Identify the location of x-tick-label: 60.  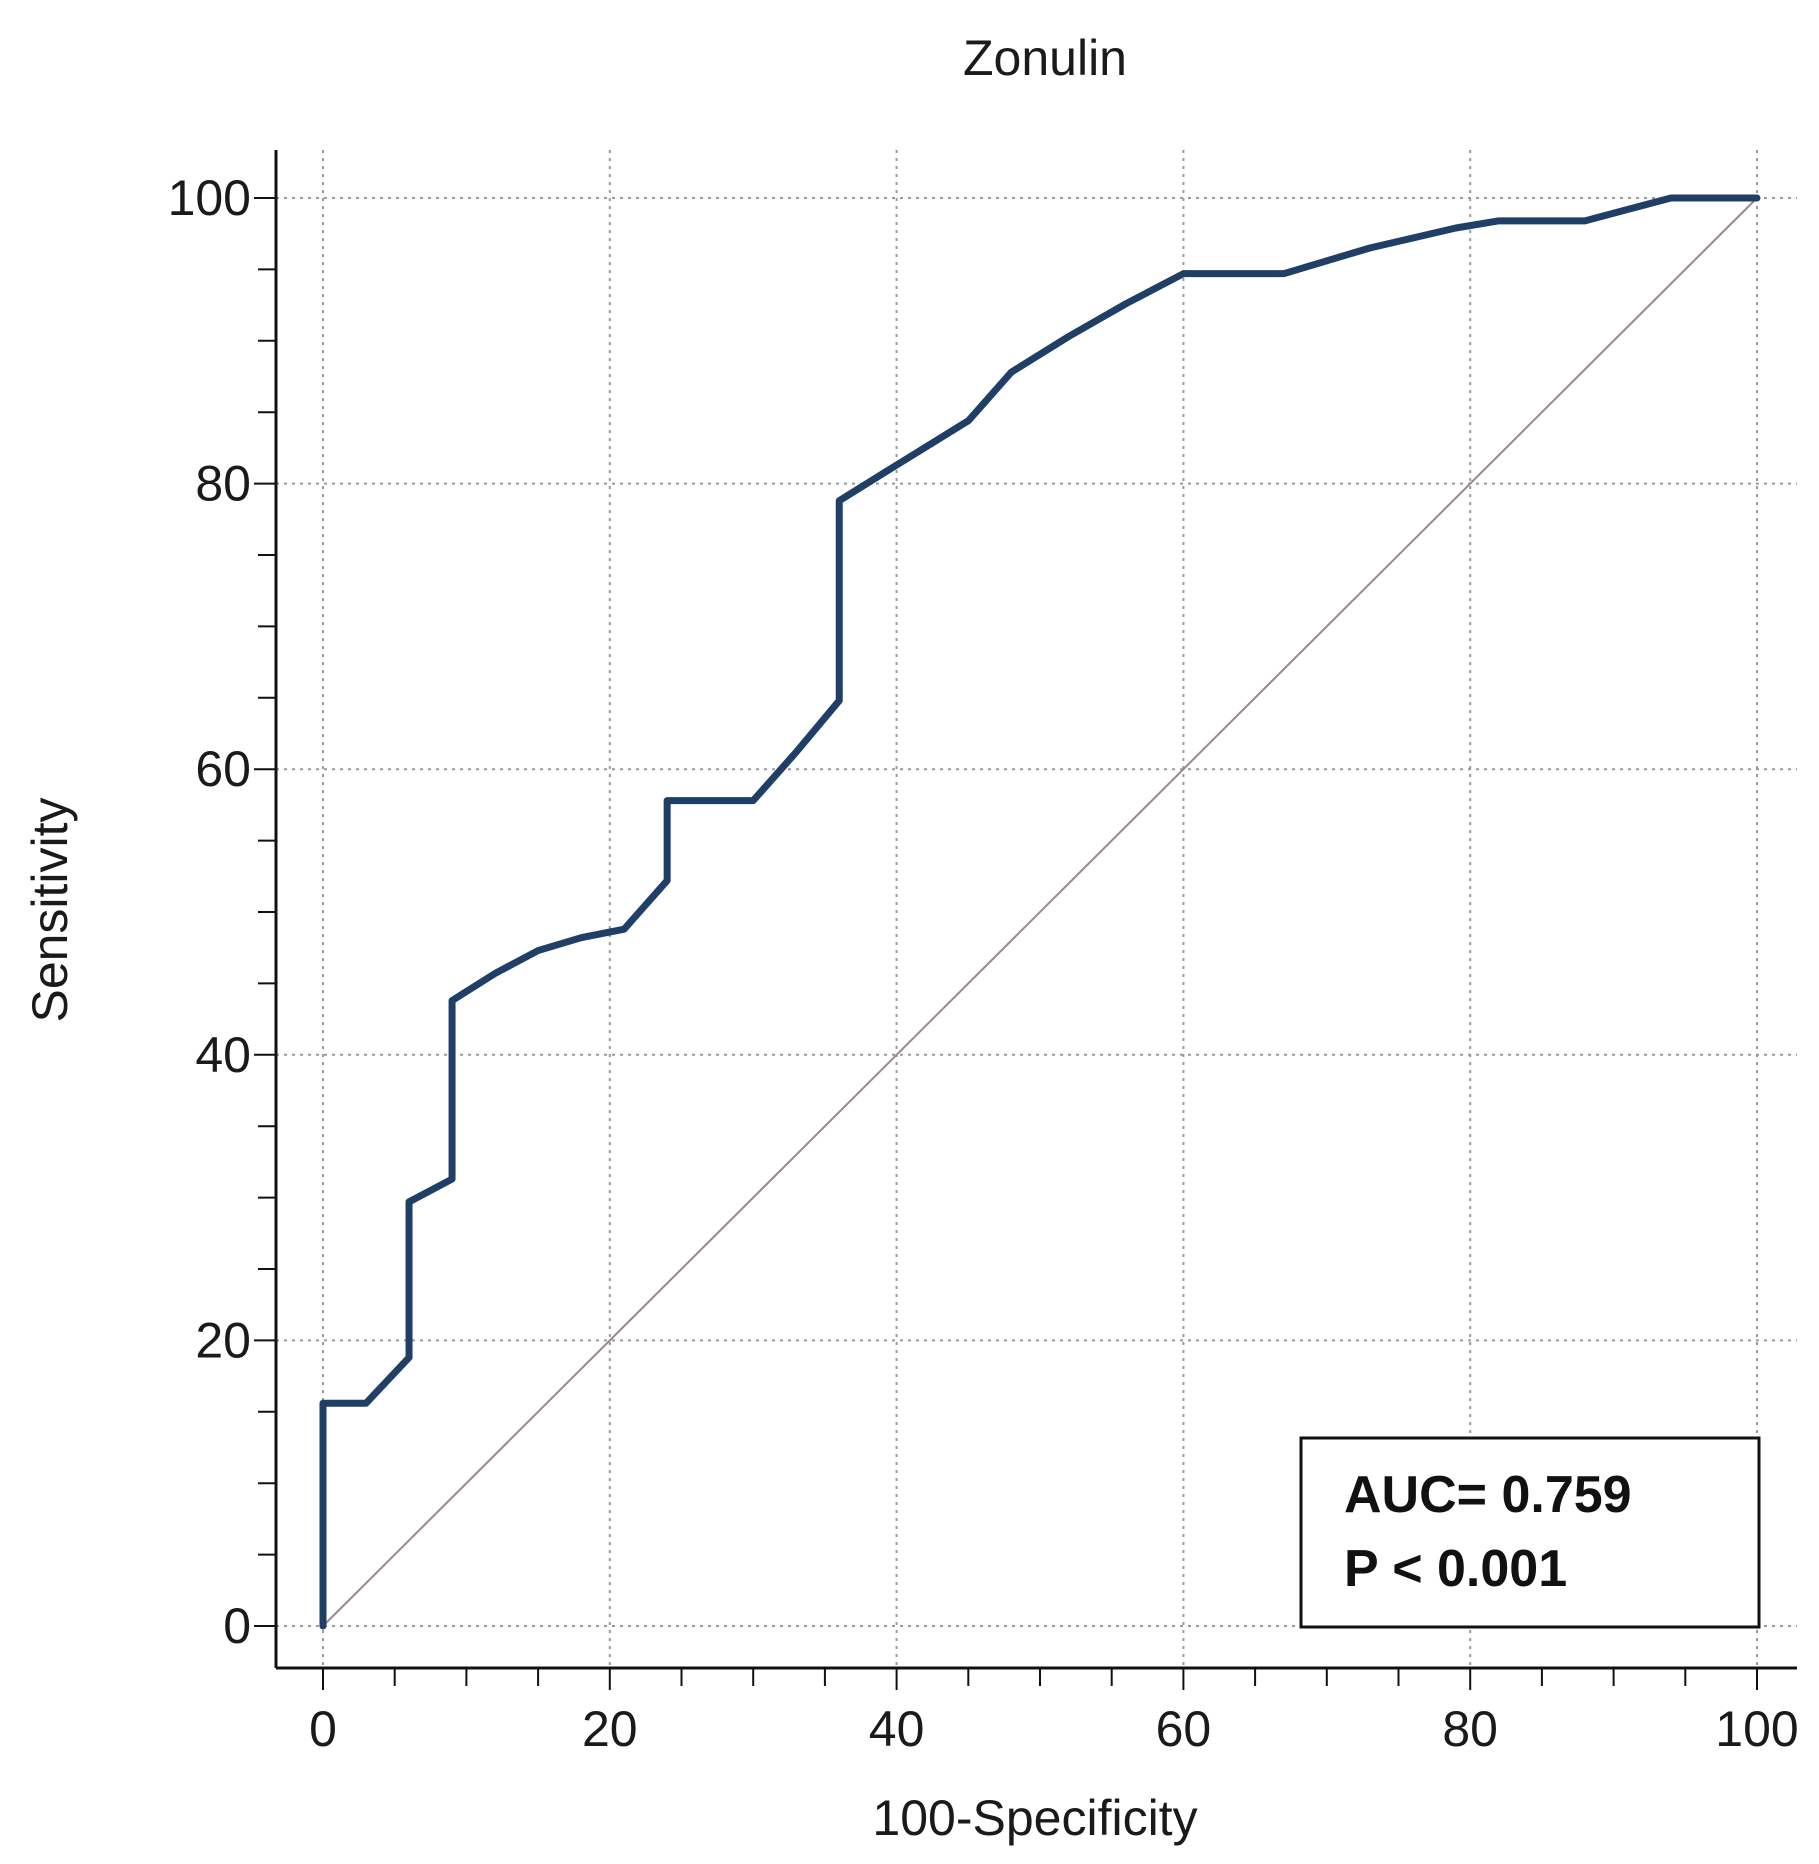
(1184, 1729).